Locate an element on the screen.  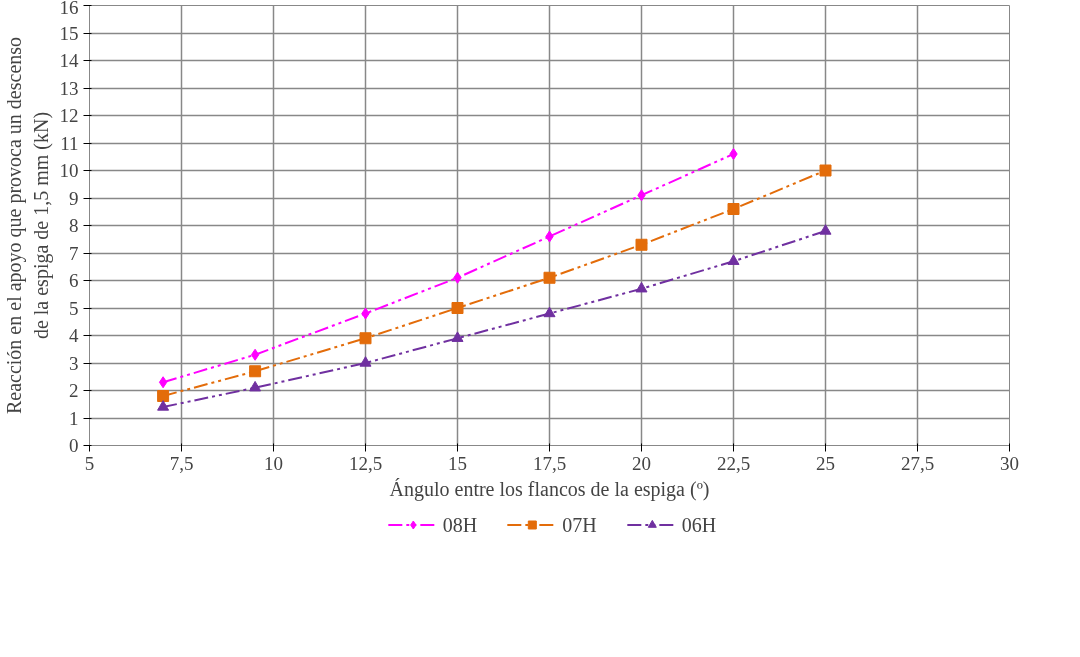
y-tick-label: 6 is located at coordinates (74, 280).